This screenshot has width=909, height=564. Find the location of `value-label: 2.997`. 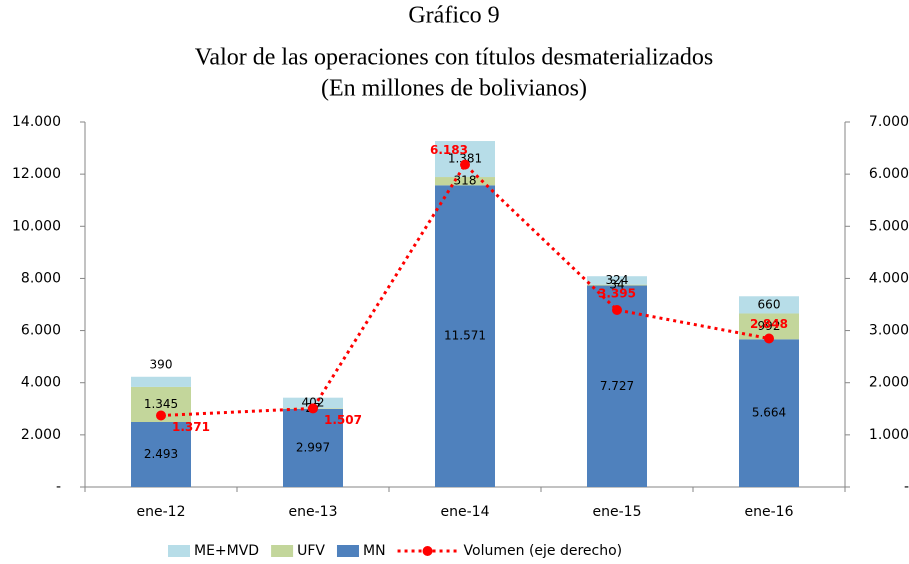

value-label: 2.997 is located at coordinates (313, 447).